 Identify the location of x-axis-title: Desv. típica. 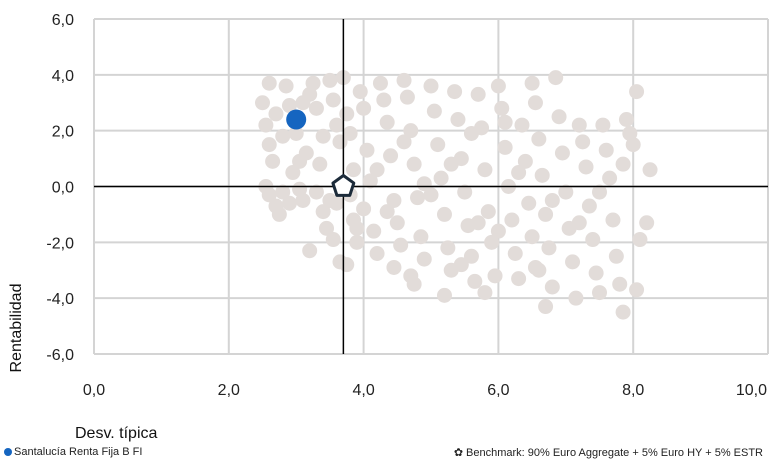
(116, 433).